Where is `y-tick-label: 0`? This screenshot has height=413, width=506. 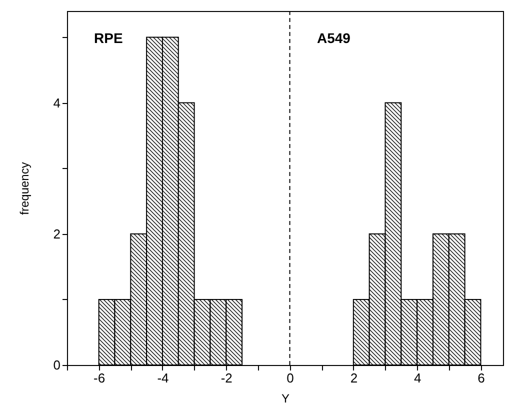
y-tick-label: 0 is located at coordinates (56, 365).